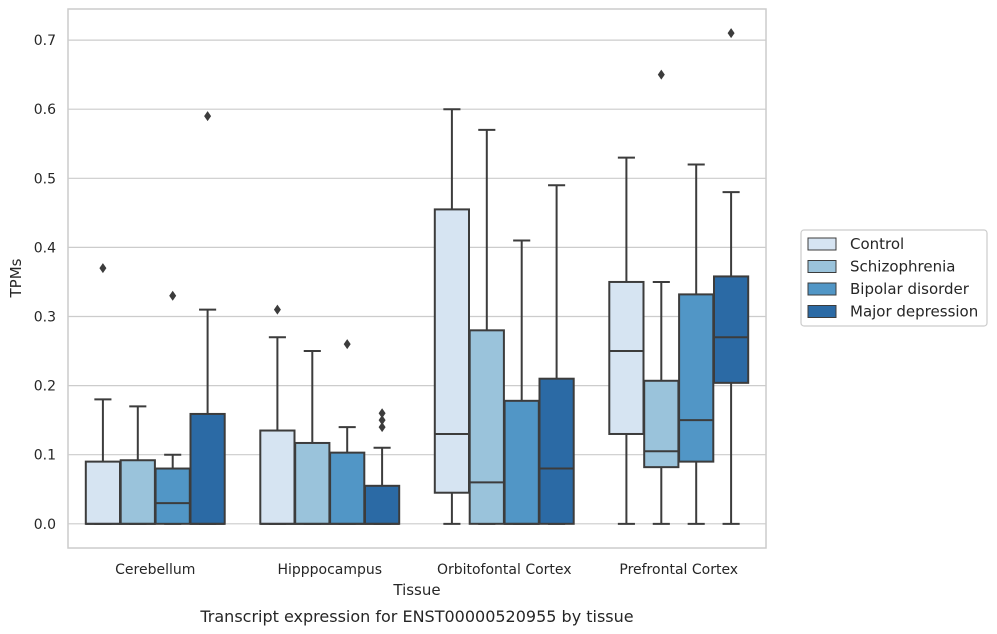  What do you see at coordinates (416, 590) in the screenshot?
I see `x-axis-label: Tissue` at bounding box center [416, 590].